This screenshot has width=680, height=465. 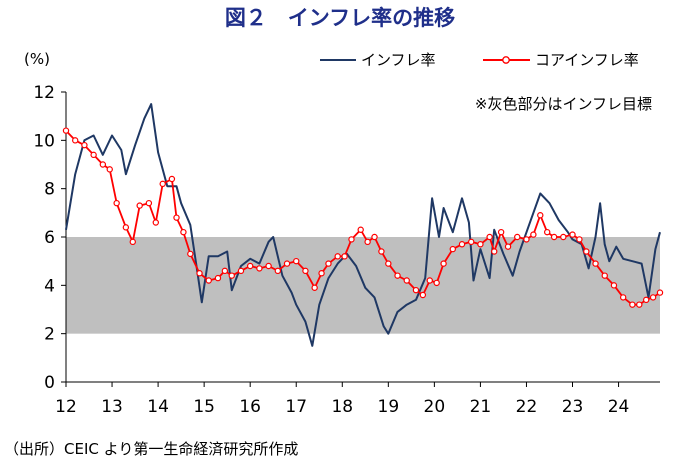 What do you see at coordinates (151, 449) in the screenshot?
I see `source-note: （出所）CEIC より第一生命経済研究所作成` at bounding box center [151, 449].